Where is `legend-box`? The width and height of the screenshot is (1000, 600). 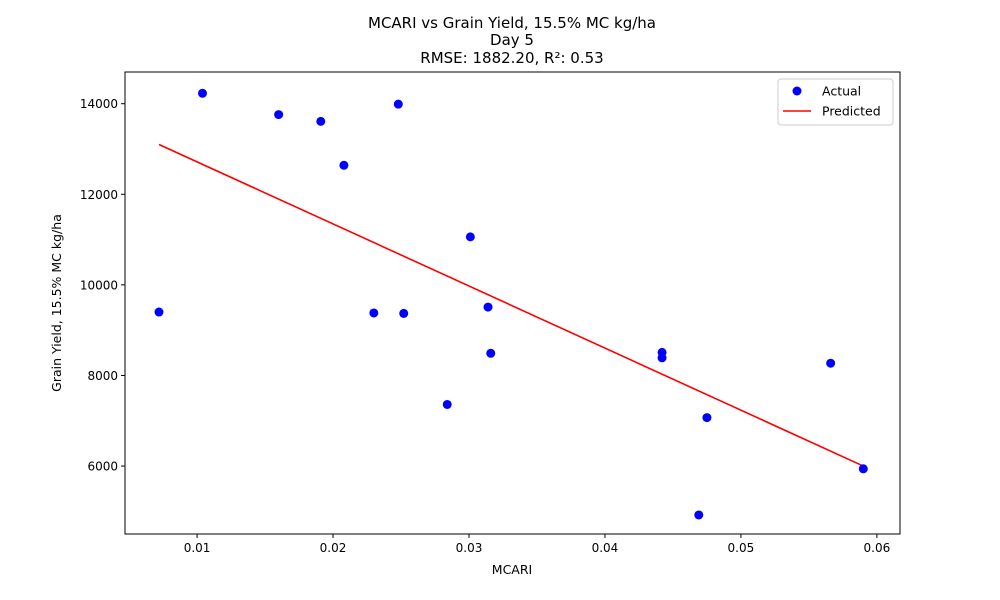 legend-box is located at coordinates (835, 102).